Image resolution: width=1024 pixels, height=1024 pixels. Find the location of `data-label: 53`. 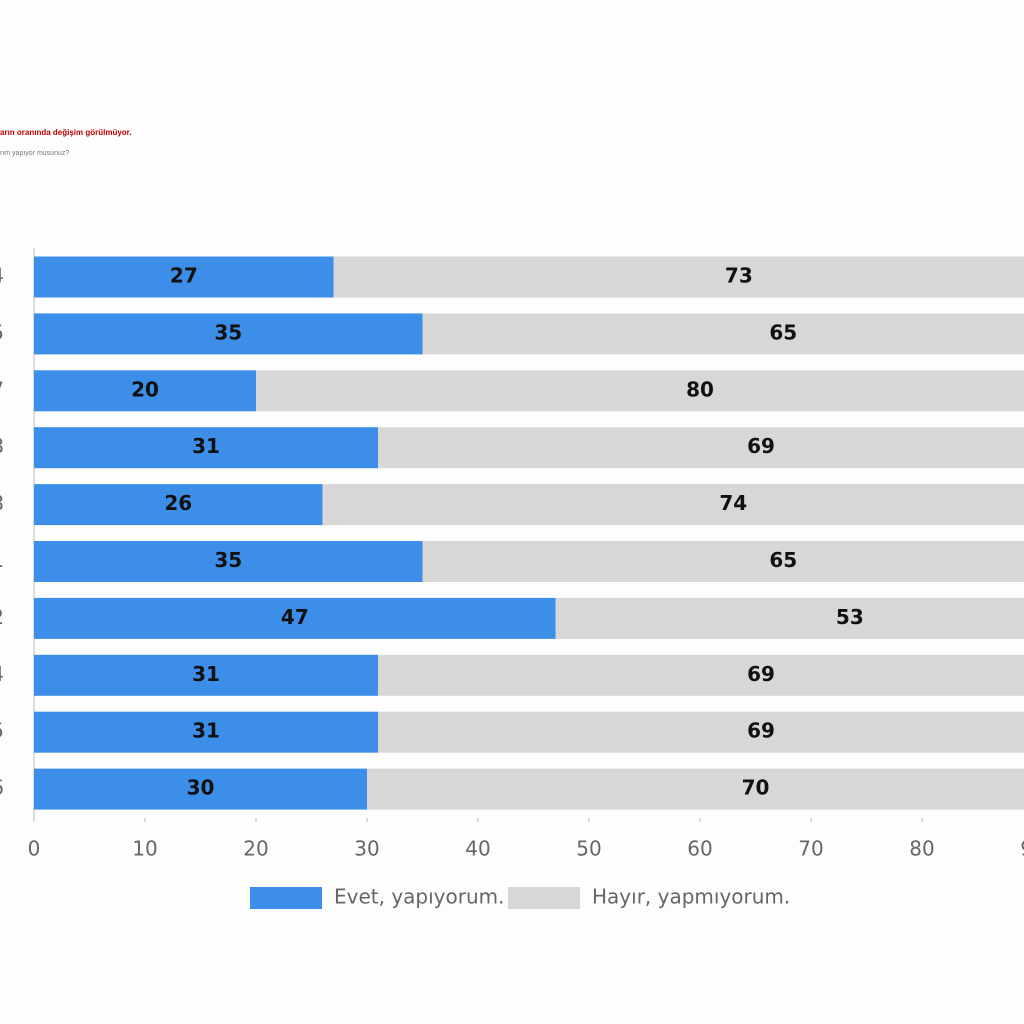

data-label: 53 is located at coordinates (850, 617).